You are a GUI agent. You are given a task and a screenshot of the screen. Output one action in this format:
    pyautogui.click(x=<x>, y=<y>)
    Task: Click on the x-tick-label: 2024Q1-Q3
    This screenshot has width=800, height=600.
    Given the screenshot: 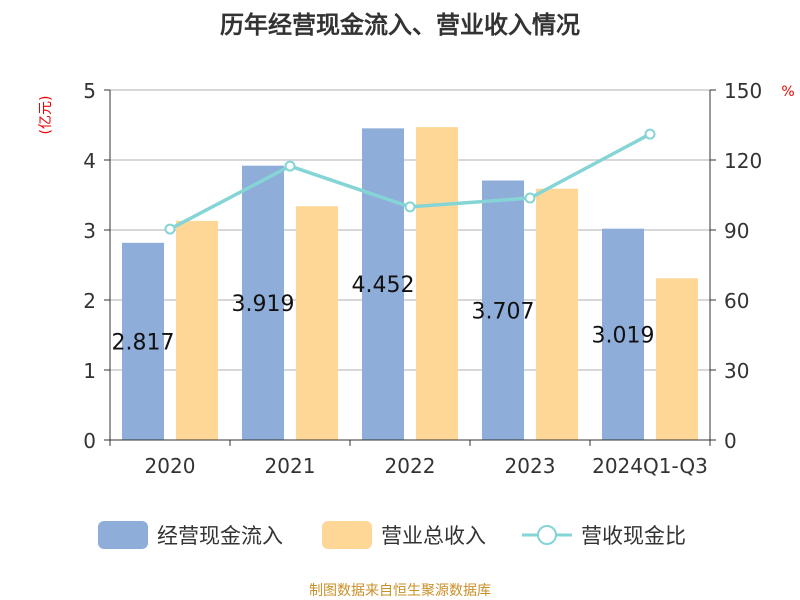 What is the action you would take?
    pyautogui.click(x=650, y=466)
    